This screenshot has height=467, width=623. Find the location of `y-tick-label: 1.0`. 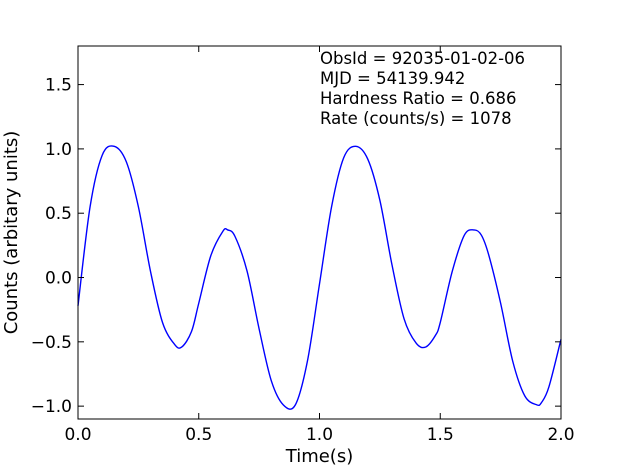

y-tick-label: 1.0 is located at coordinates (58, 150).